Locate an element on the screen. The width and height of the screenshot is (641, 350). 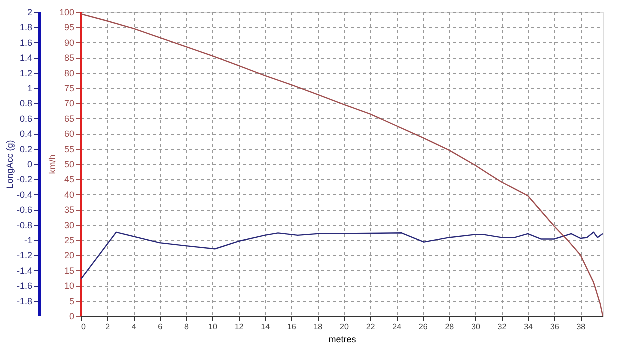
x-tick-label: 12 is located at coordinates (239, 327).